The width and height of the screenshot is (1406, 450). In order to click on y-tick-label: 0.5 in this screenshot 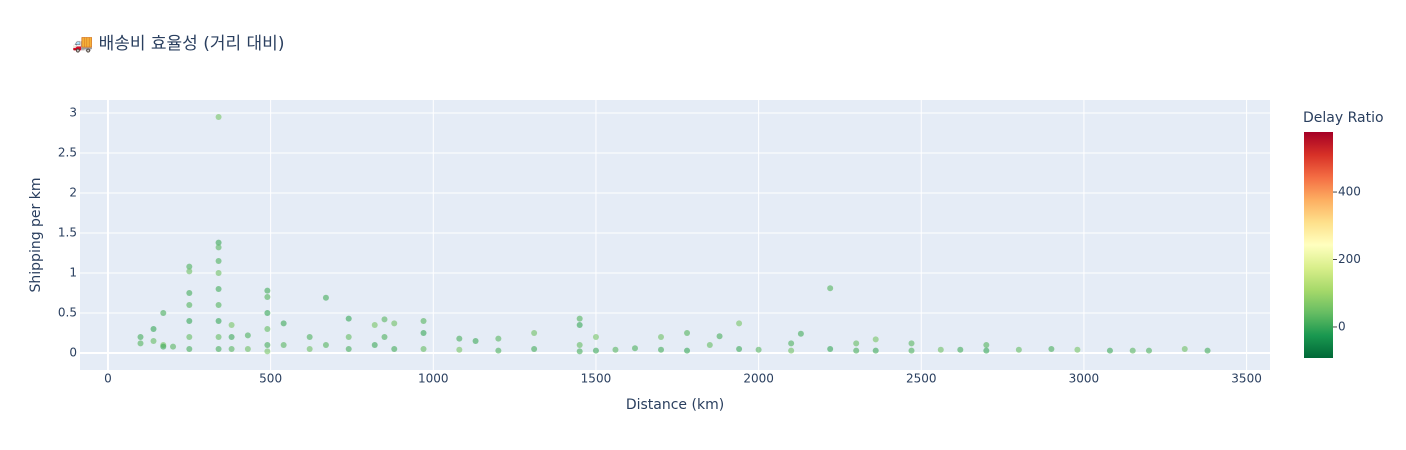, I will do `click(67, 313)`.